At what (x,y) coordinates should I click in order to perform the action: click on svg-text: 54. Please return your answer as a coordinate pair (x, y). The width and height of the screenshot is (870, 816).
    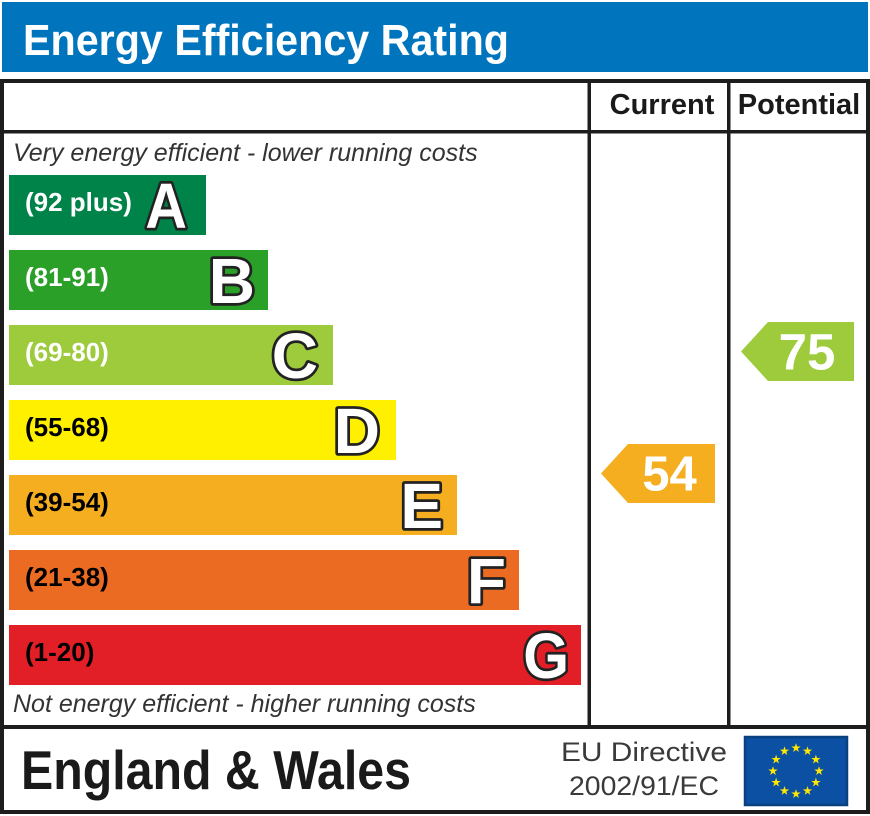
    Looking at the image, I should click on (669, 475).